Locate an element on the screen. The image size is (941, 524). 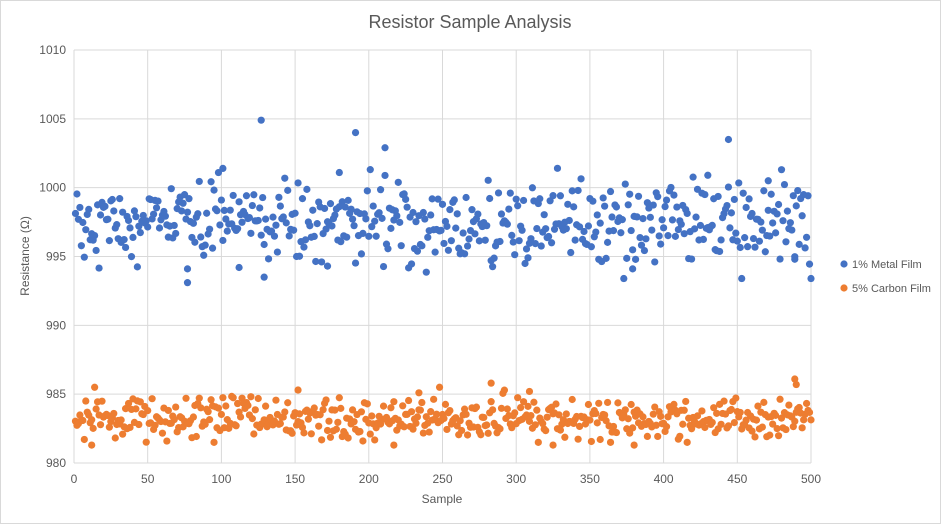
x-tick-label: 500 is located at coordinates (811, 479).